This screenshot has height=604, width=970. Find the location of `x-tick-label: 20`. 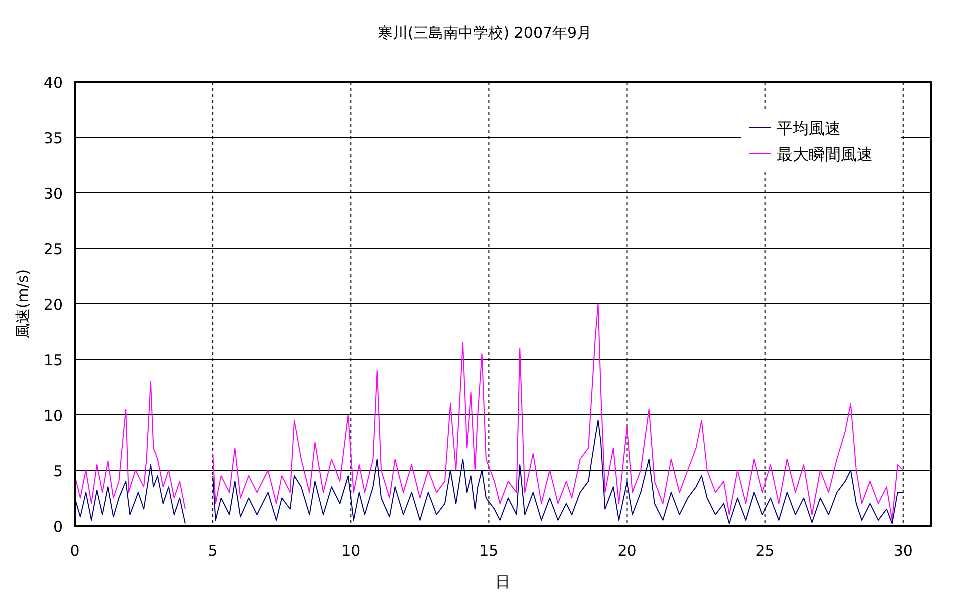

x-tick-label: 20 is located at coordinates (627, 551).